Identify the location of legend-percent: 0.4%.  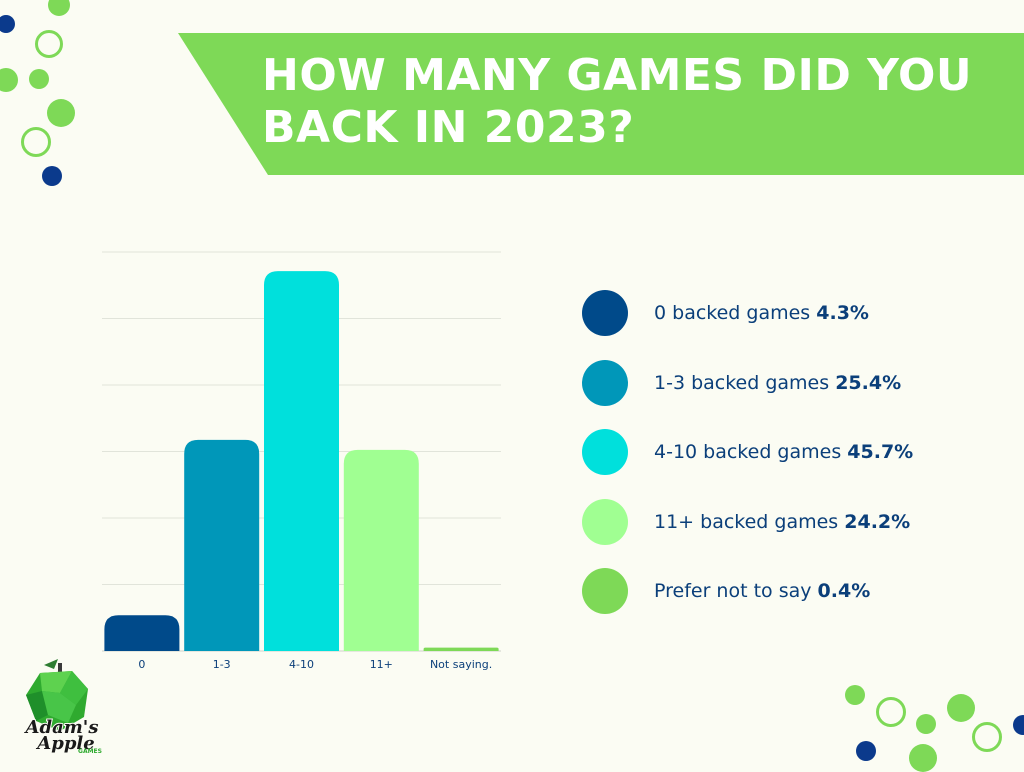
(844, 591).